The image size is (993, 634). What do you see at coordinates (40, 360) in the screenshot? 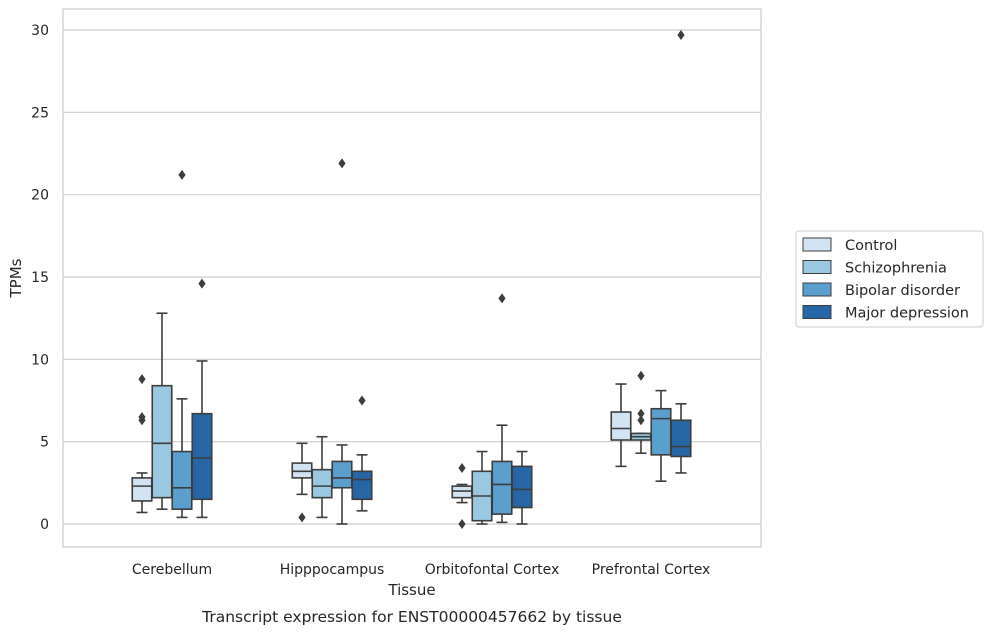
I see `y-tick-label: 10` at bounding box center [40, 360].